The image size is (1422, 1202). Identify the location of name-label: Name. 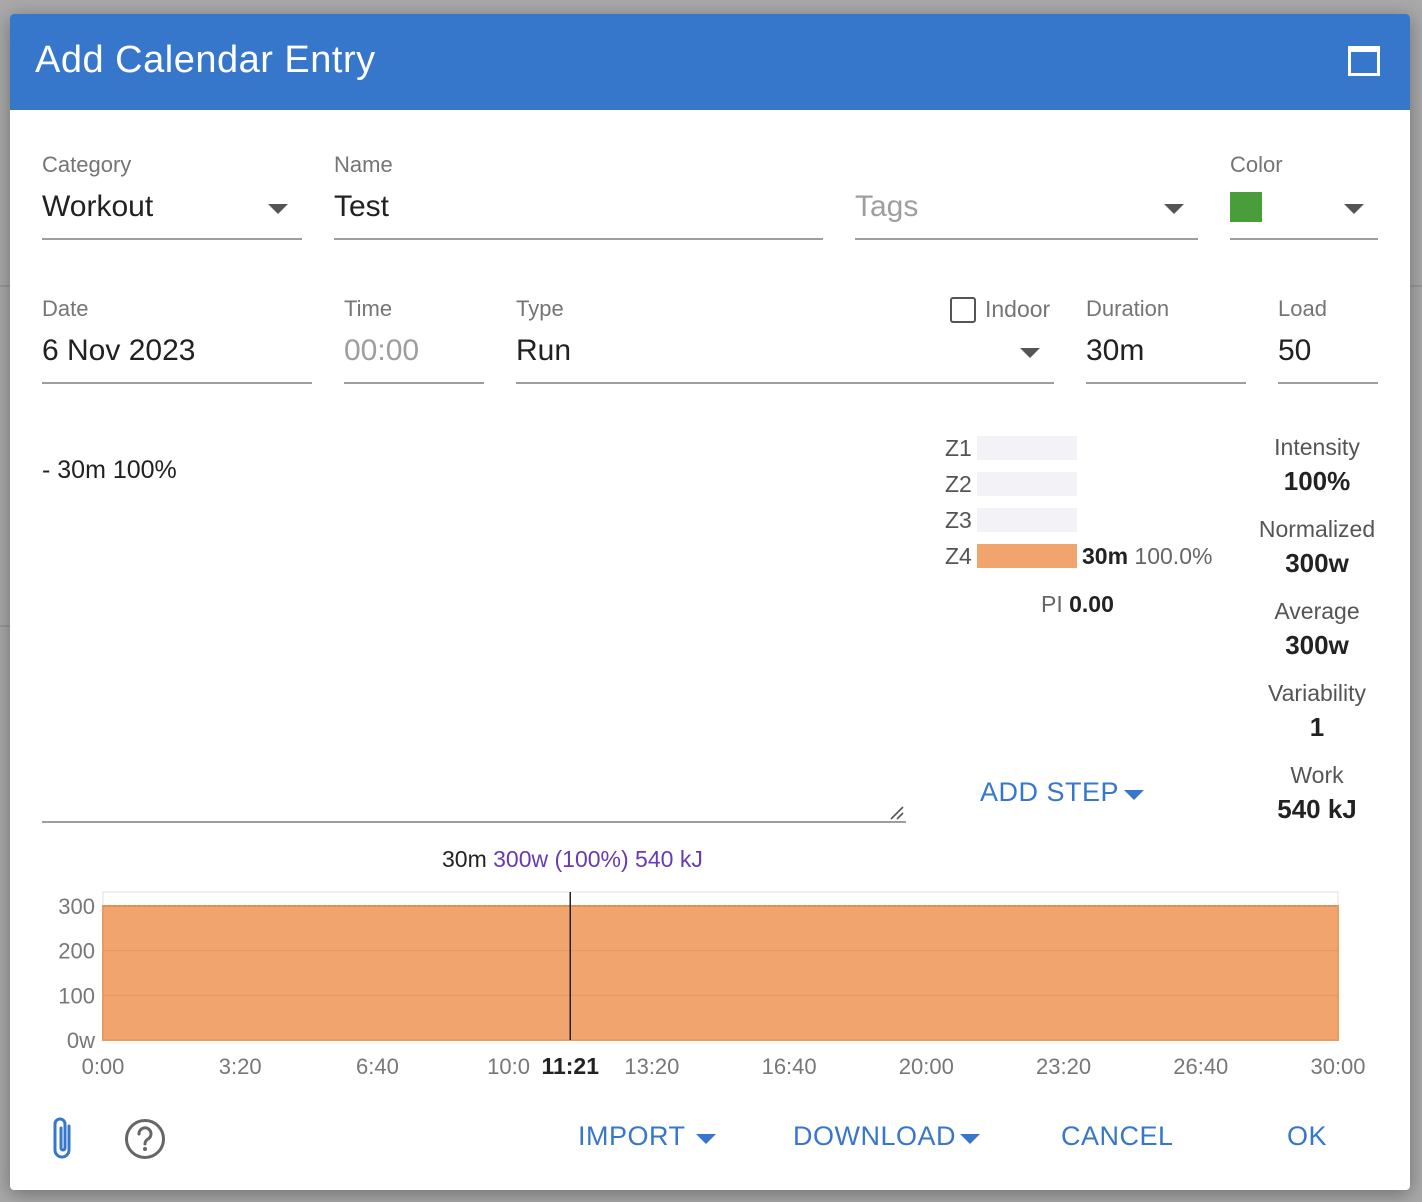
(363, 164).